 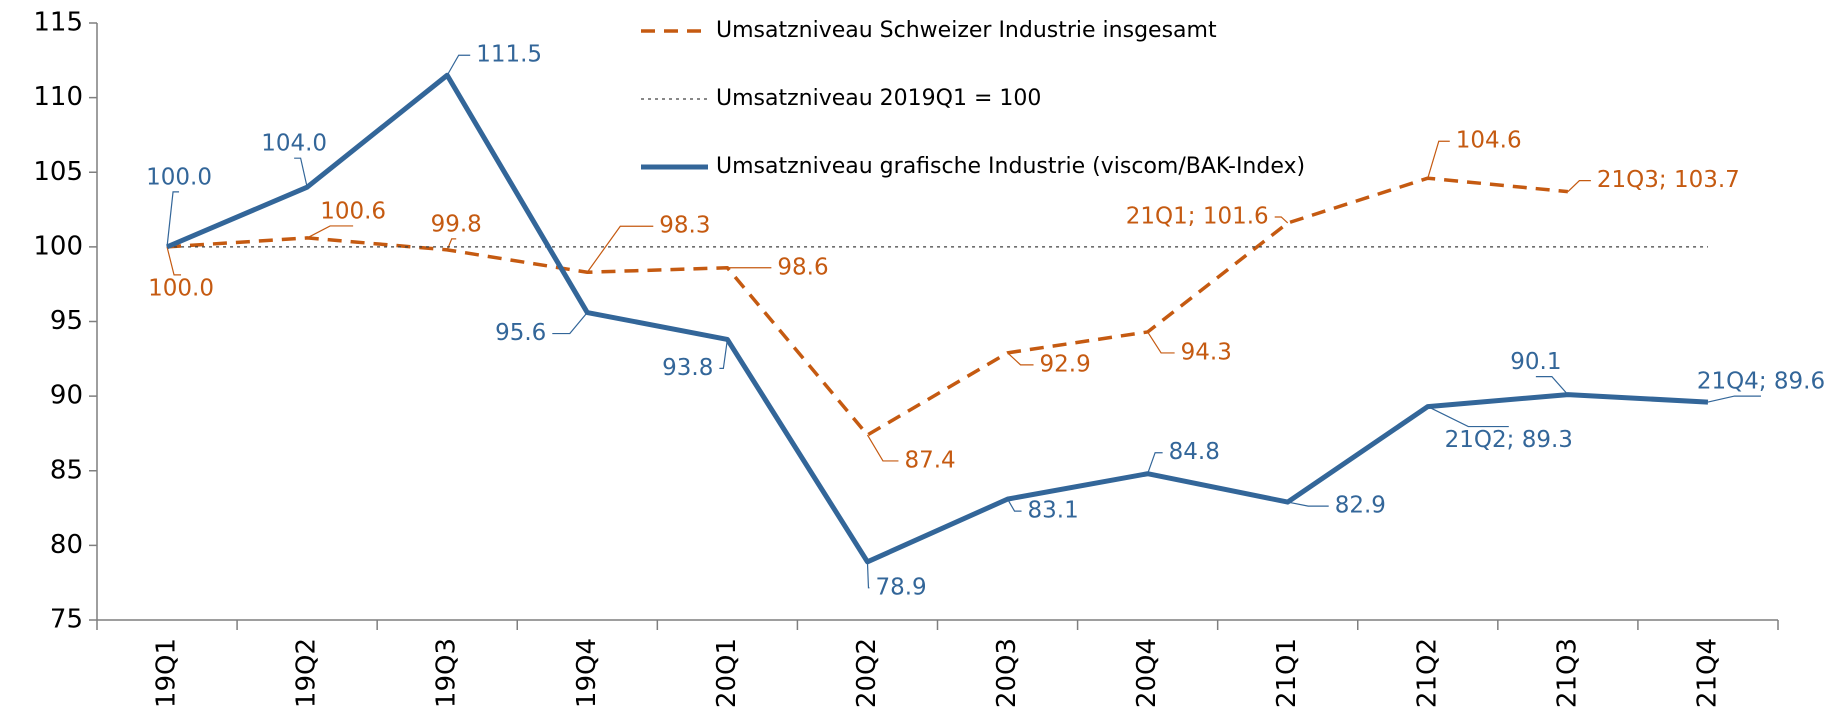 What do you see at coordinates (66, 545) in the screenshot?
I see `y-tick-label: 80` at bounding box center [66, 545].